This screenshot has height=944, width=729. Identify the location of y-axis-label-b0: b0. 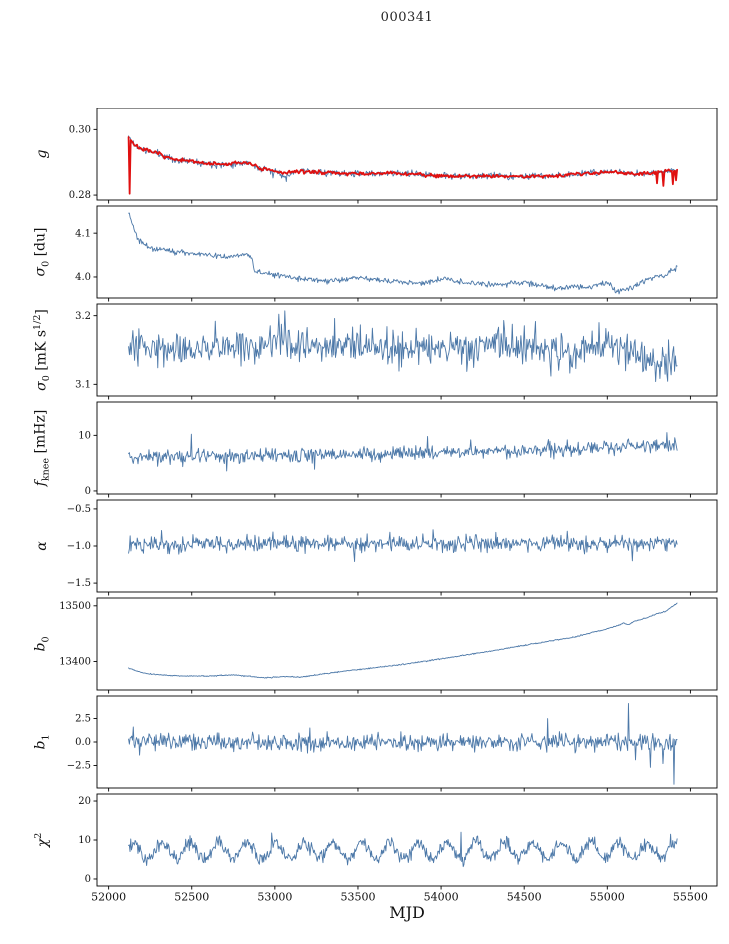
(42, 644).